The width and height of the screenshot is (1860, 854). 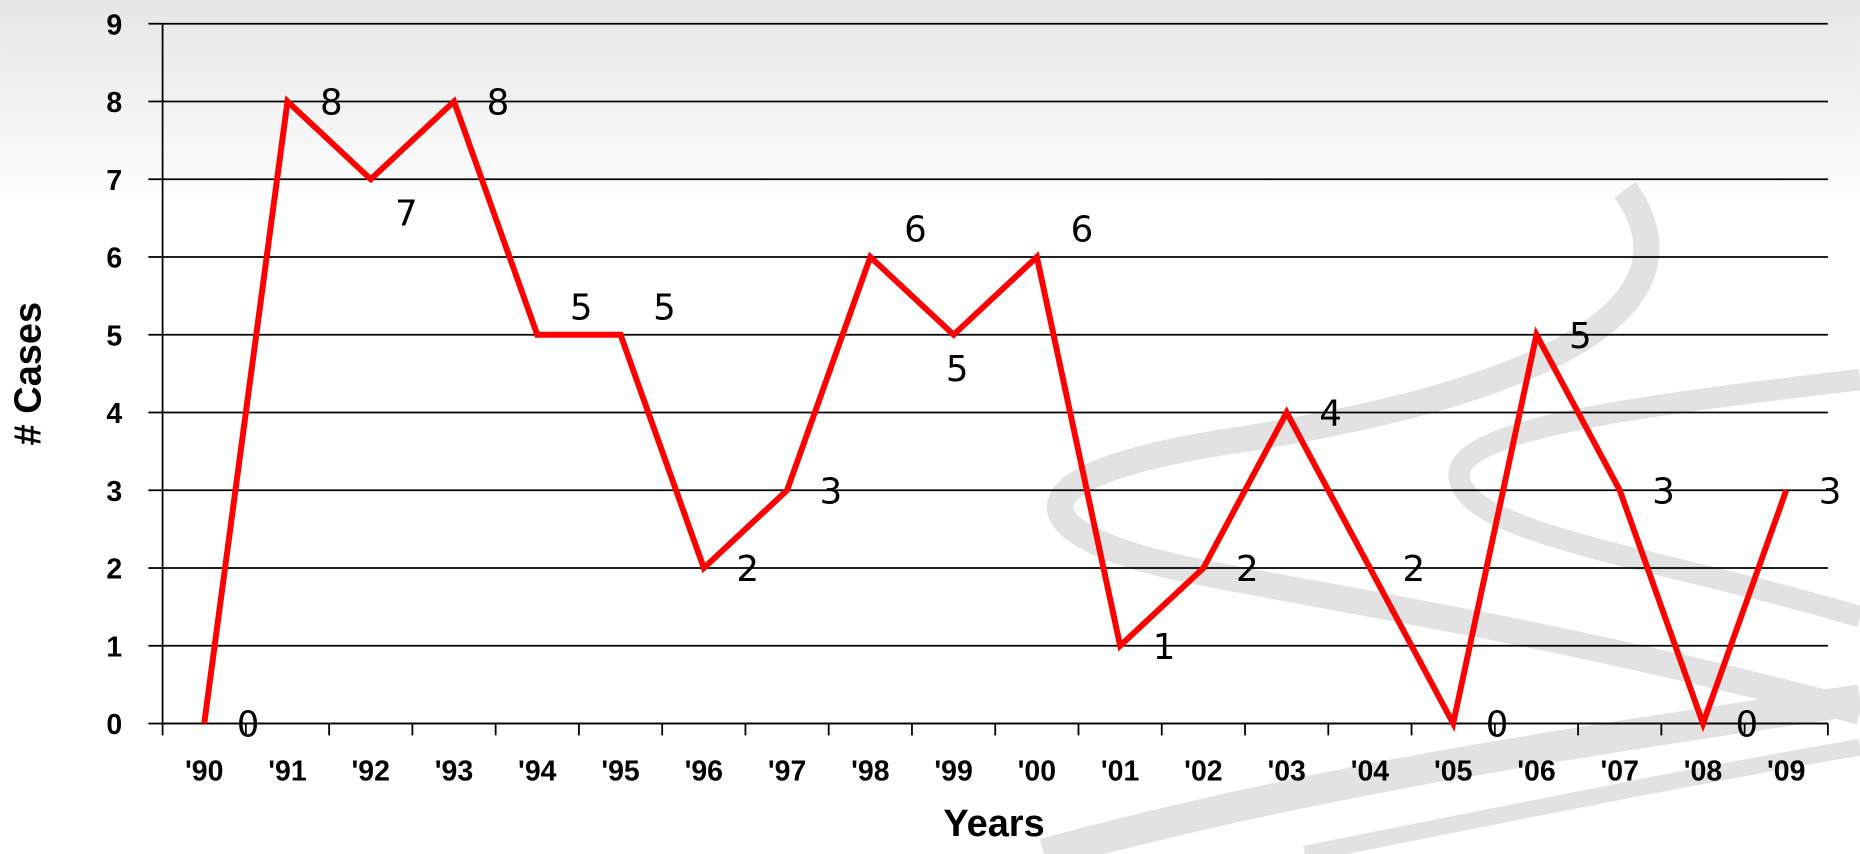 I want to click on y-axis-title: # Cases, so click(x=28, y=373).